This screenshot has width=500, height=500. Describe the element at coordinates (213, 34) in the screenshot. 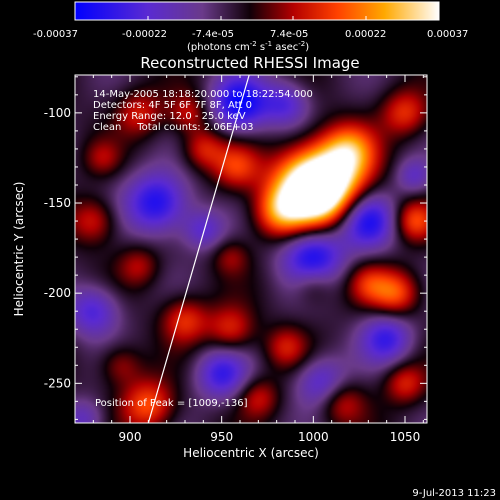

I see `colorbar-tick-label: -7.4e-05` at that location.